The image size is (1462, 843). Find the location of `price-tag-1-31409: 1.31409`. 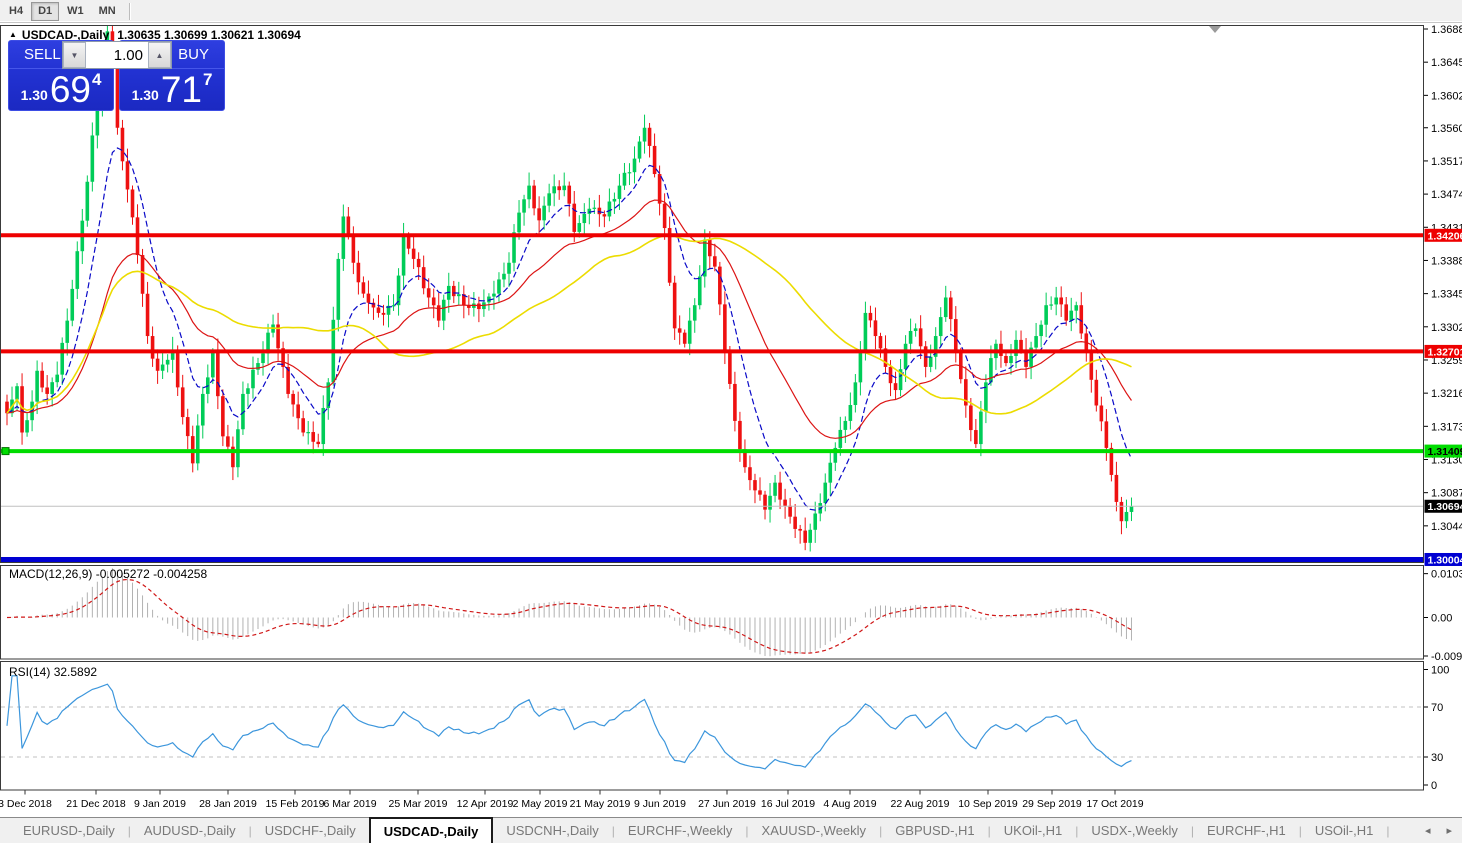

price-tag-1-31409: 1.31409 is located at coordinates (1443, 451).